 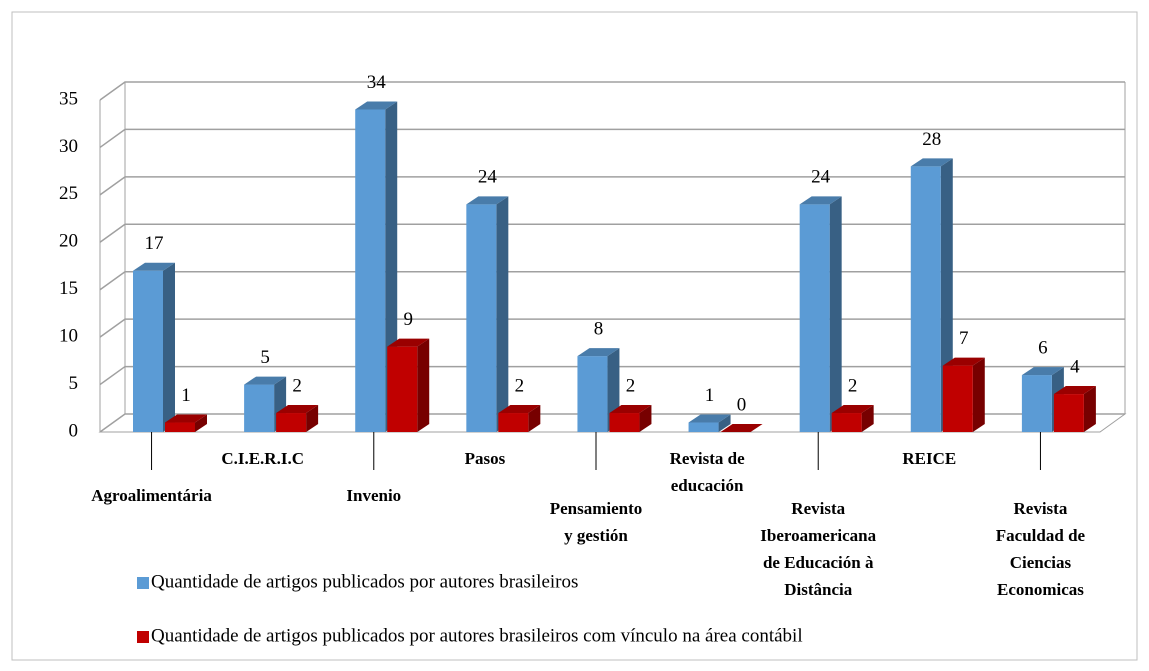 What do you see at coordinates (68, 98) in the screenshot?
I see `y-tick-label: 35` at bounding box center [68, 98].